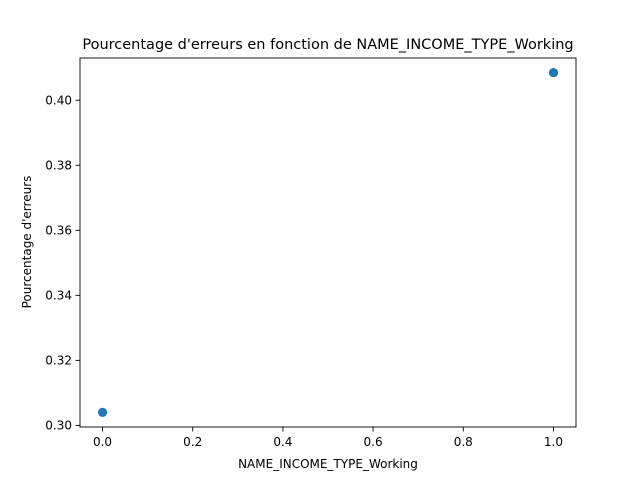  I want to click on x-tick-label-2: 0.4, so click(282, 442).